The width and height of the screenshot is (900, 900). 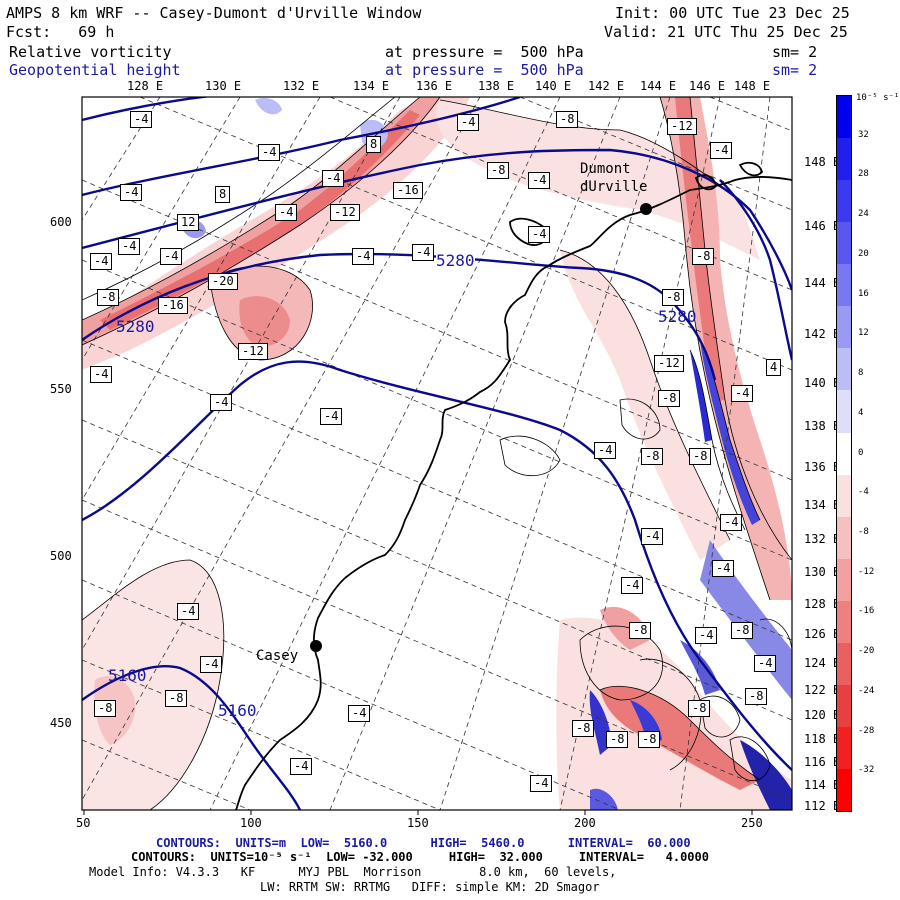 I want to click on right-lon-label: 146 E, so click(x=822, y=226).